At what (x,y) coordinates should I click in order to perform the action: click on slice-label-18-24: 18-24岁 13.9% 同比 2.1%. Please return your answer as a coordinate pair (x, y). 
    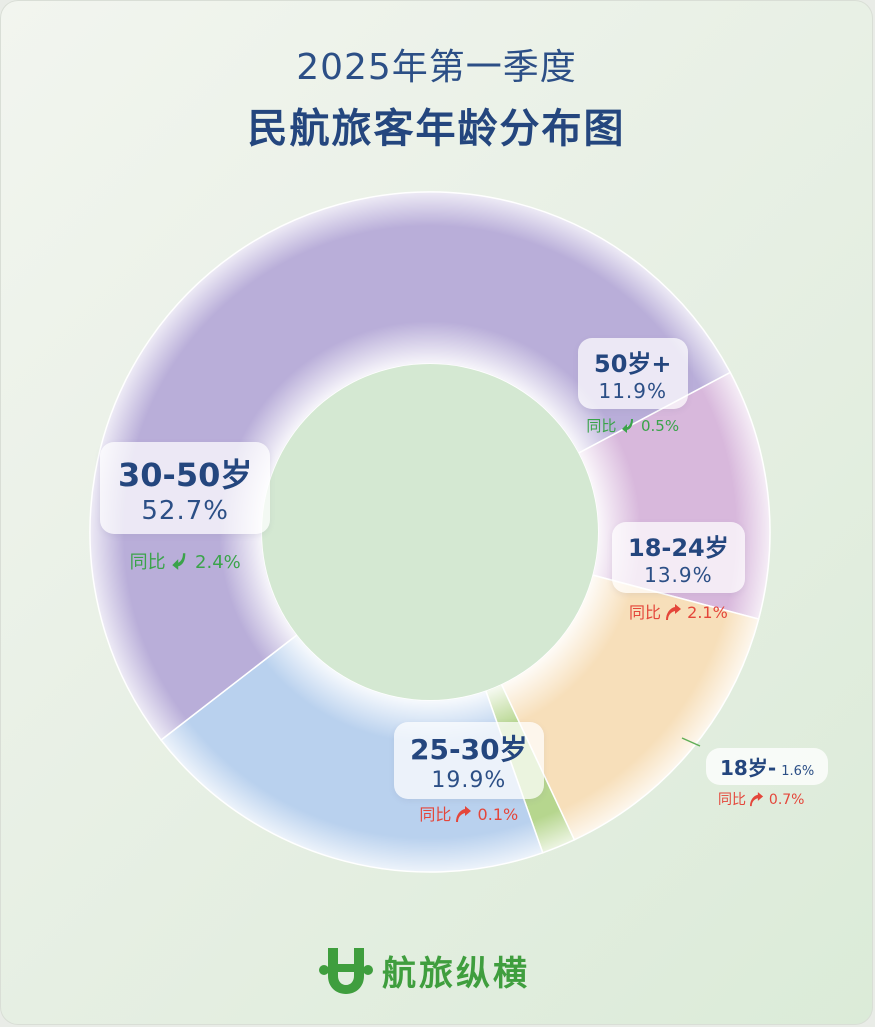
    Looking at the image, I should click on (678, 572).